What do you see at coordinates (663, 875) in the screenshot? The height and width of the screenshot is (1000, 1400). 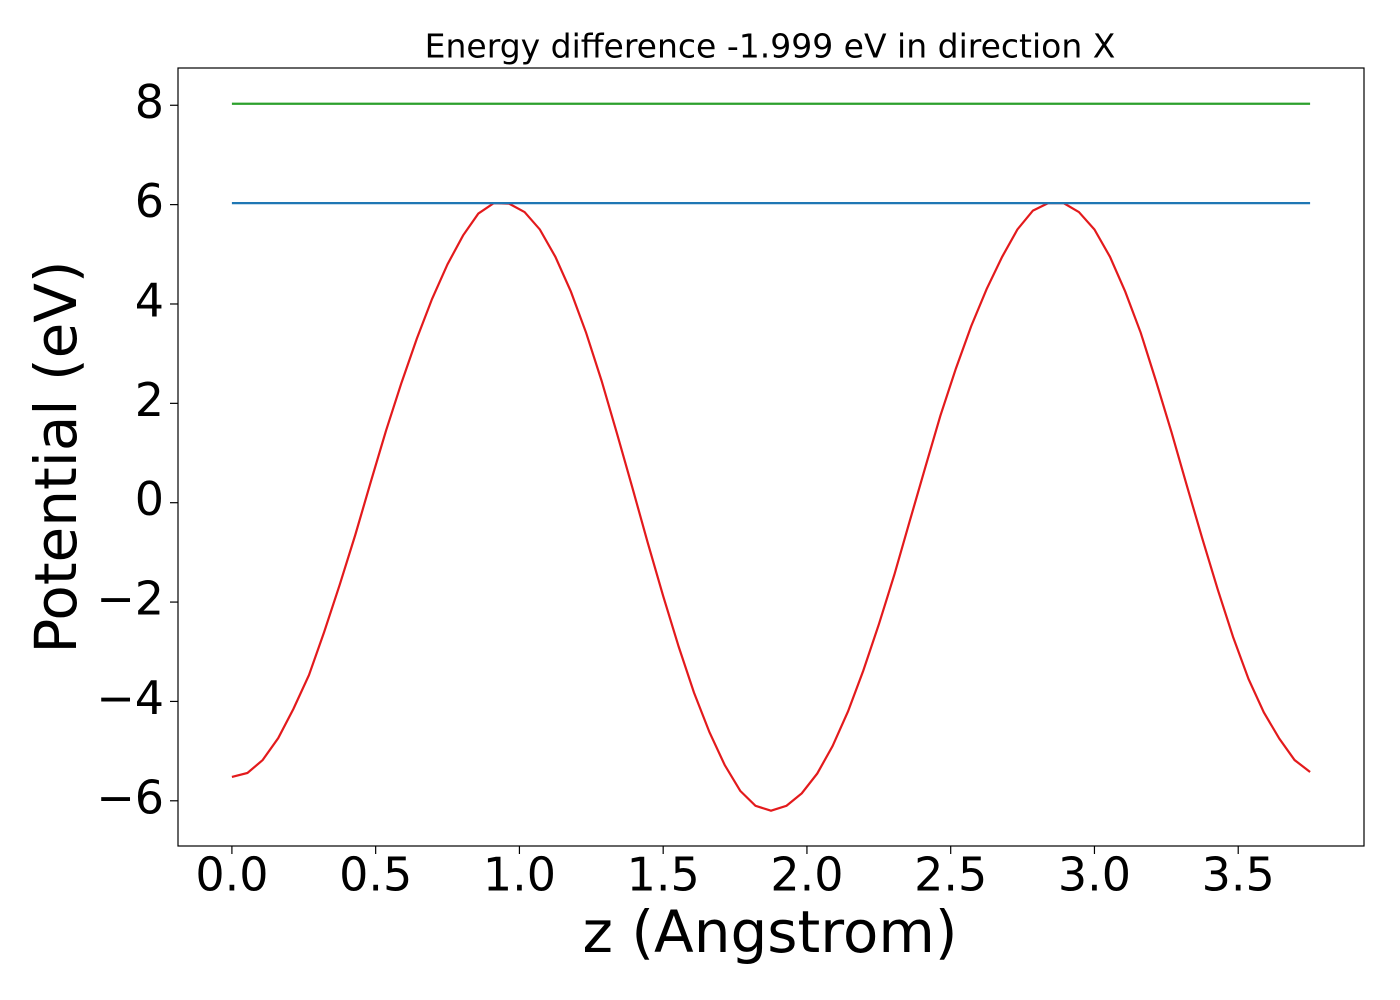 I see `x-tick-label: 1.5` at bounding box center [663, 875].